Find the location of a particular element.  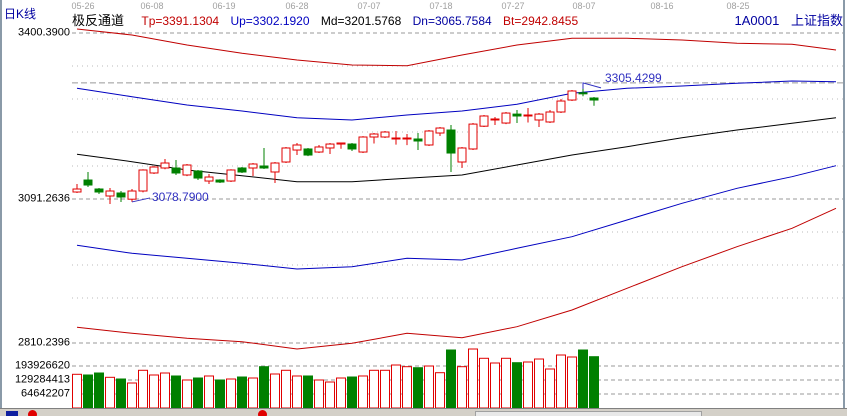

date-axis-label: 06-19 is located at coordinates (224, 6).